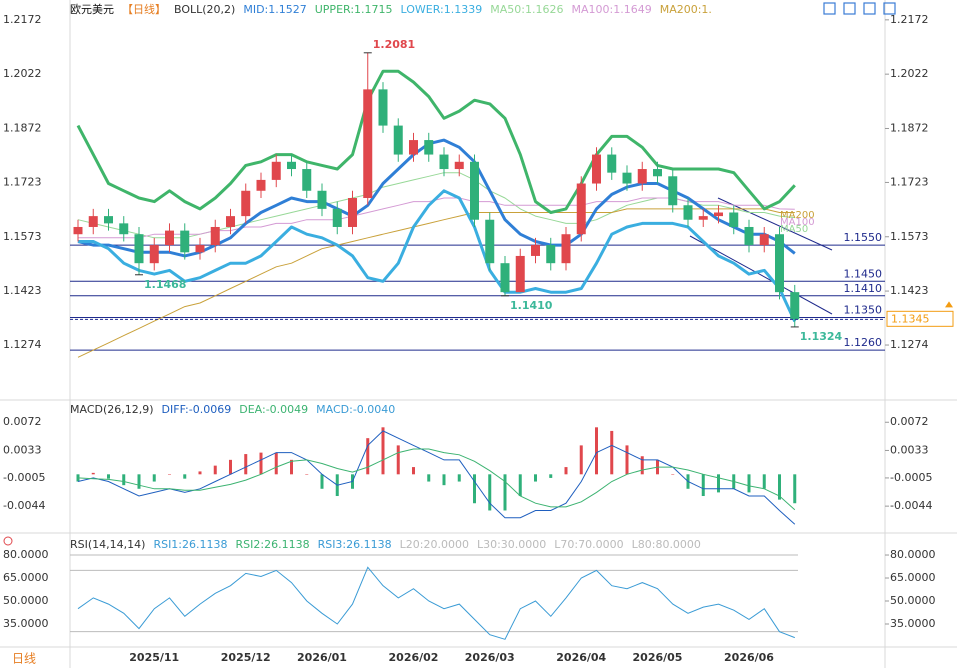 The image size is (957, 672). I want to click on legend-item: MACD(26,12,9), so click(112, 409).